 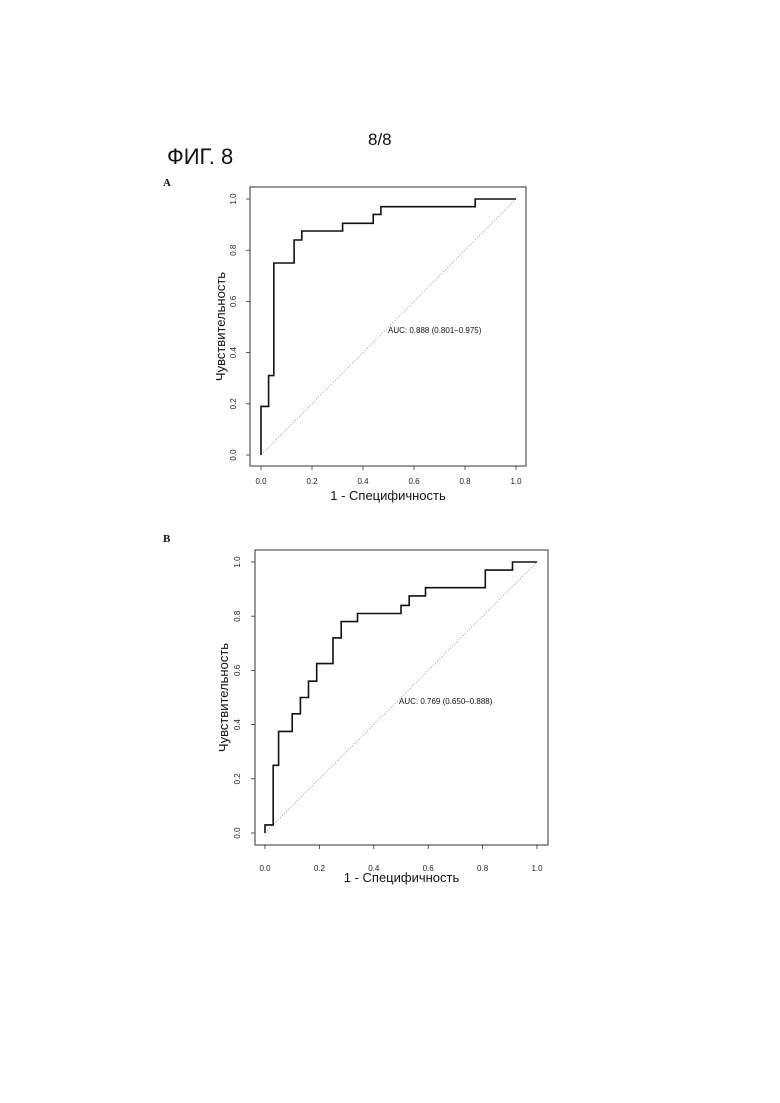 What do you see at coordinates (465, 481) in the screenshot?
I see `x-tick-label: 0.8` at bounding box center [465, 481].